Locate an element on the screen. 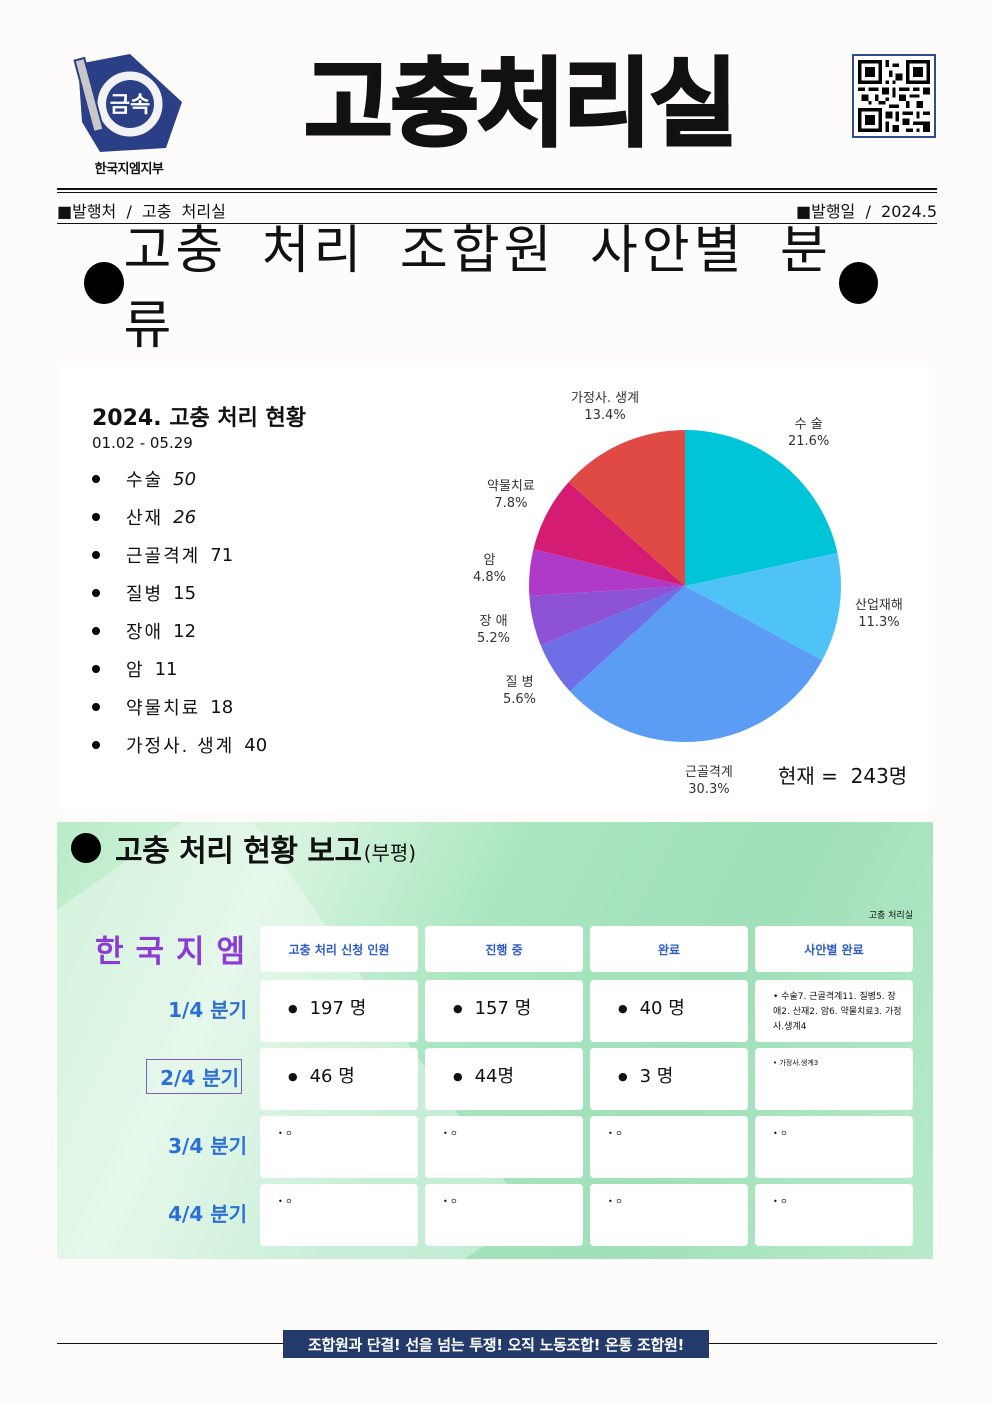 The width and height of the screenshot is (992, 1403). stats-date-range: 01.02 - 05.29 is located at coordinates (142, 443).